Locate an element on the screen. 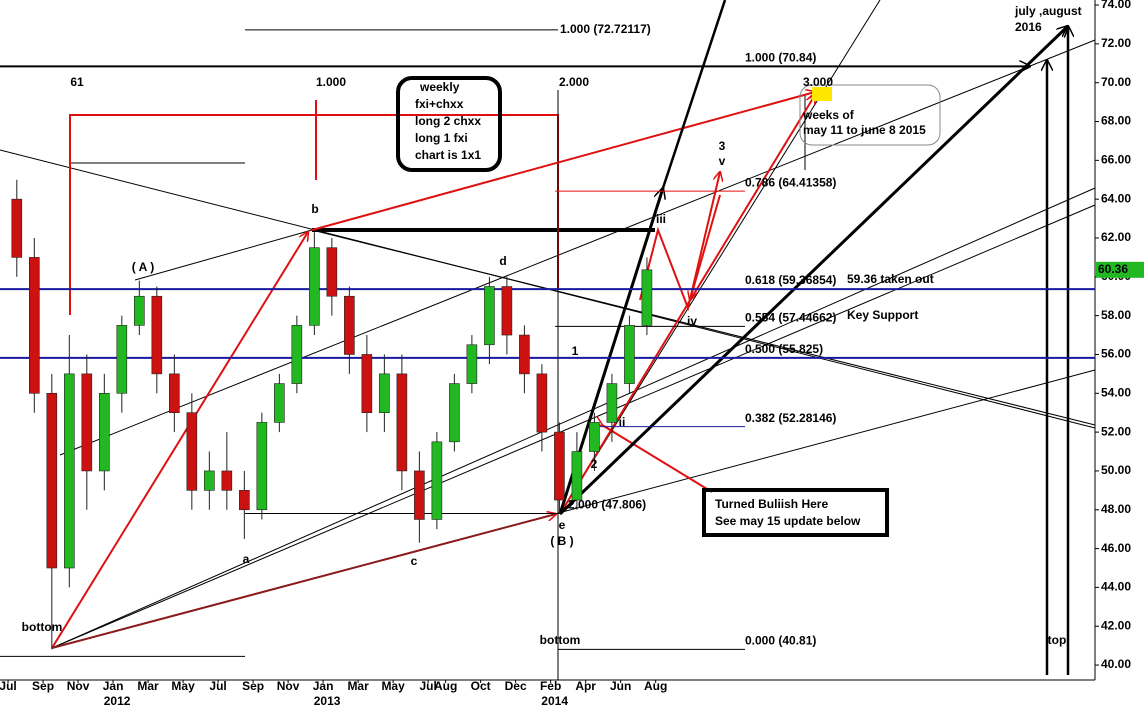  y-tick-label: 42.00 is located at coordinates (1116, 625).